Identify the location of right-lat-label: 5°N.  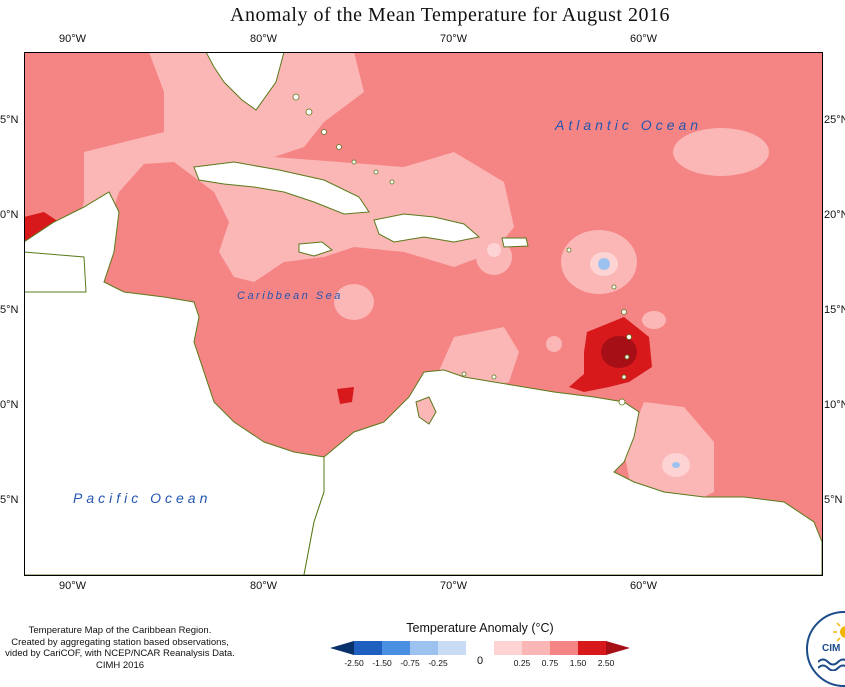
(833, 500).